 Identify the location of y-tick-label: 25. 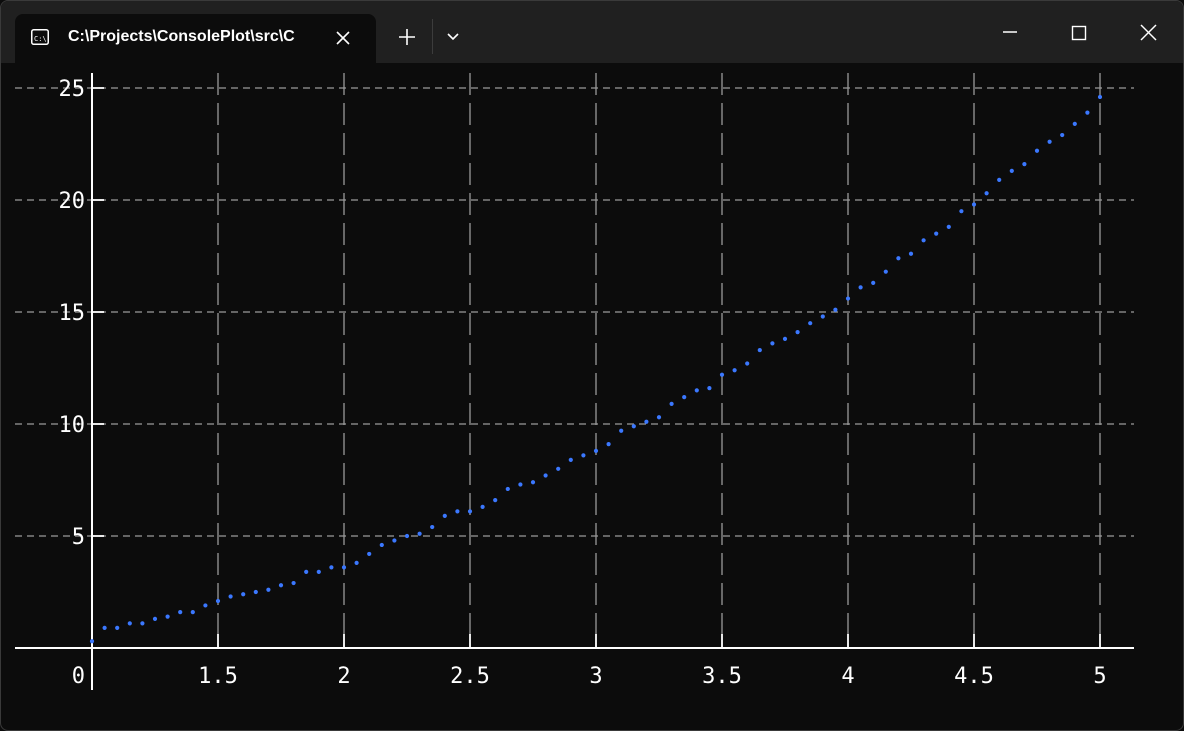
(72, 89).